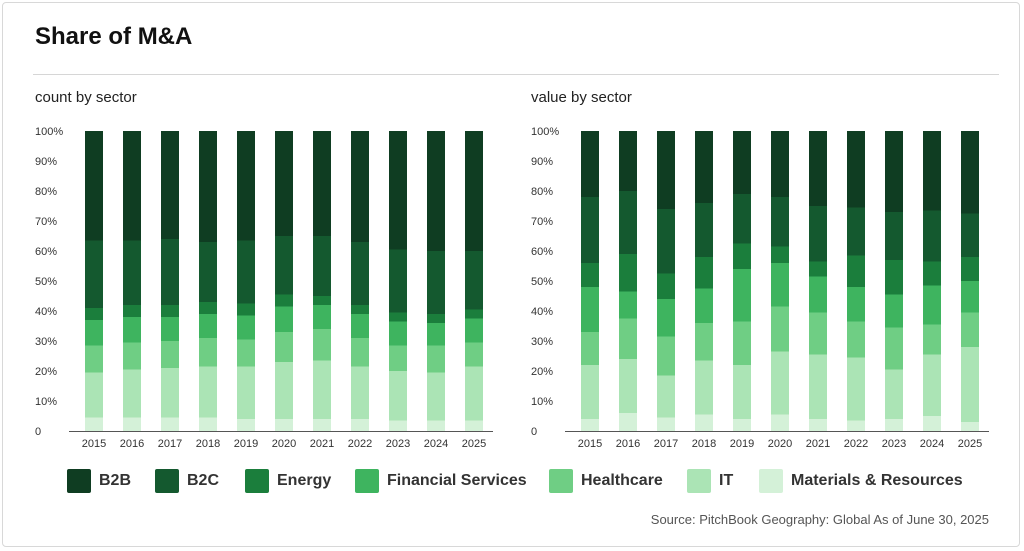  Describe the element at coordinates (170, 444) in the screenshot. I see `x-tick-label: 2017` at that location.